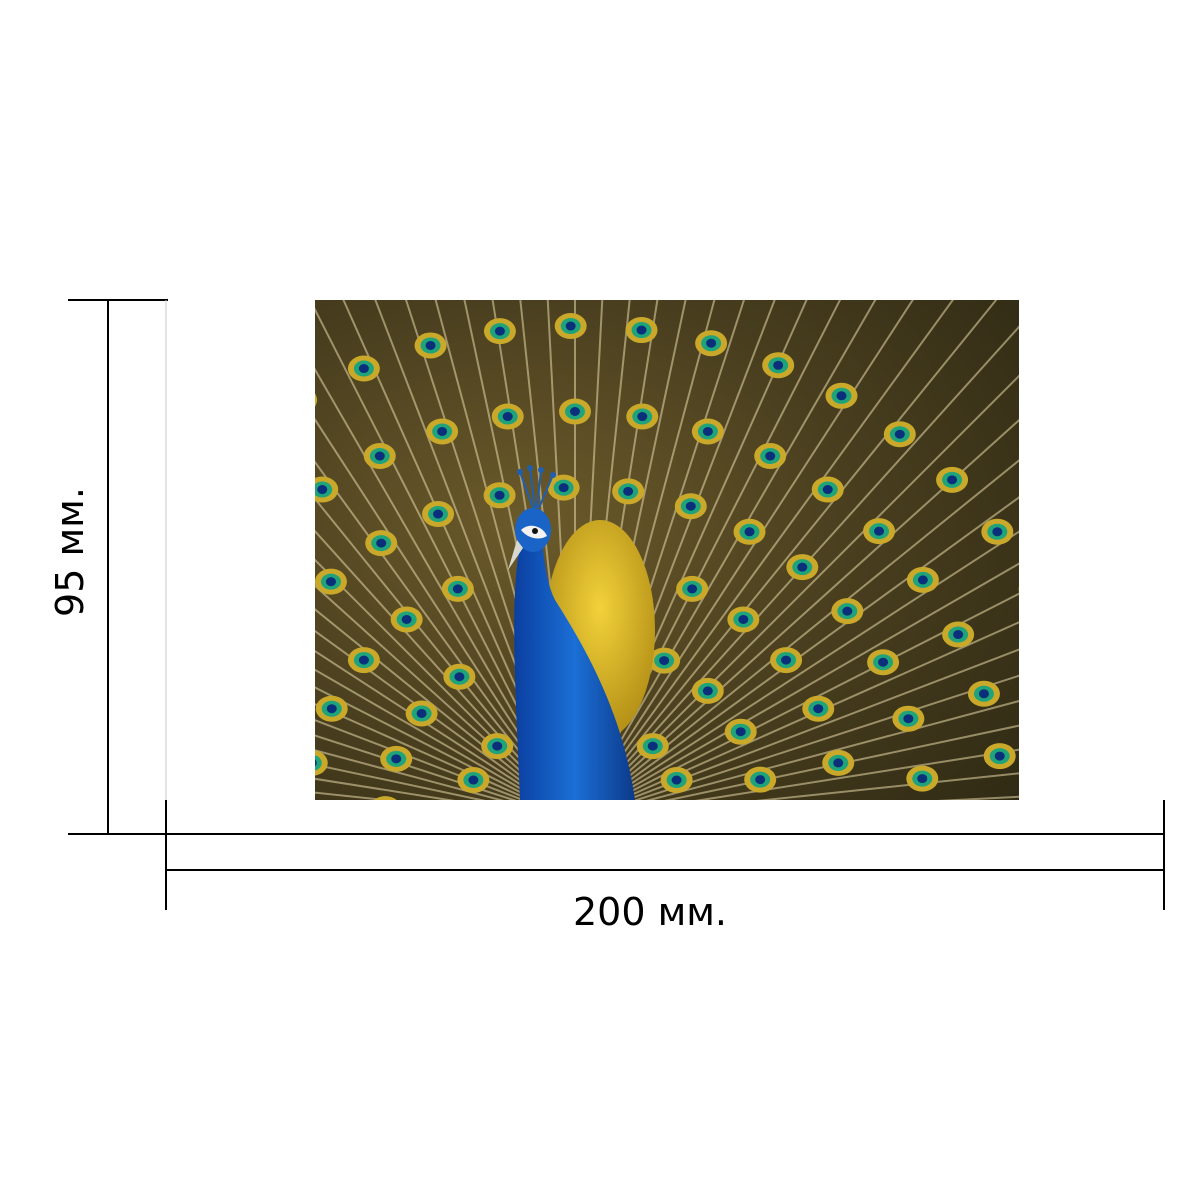 This screenshot has width=1200, height=1200. Describe the element at coordinates (650, 912) in the screenshot. I see `width-label: 200 мм.` at that location.